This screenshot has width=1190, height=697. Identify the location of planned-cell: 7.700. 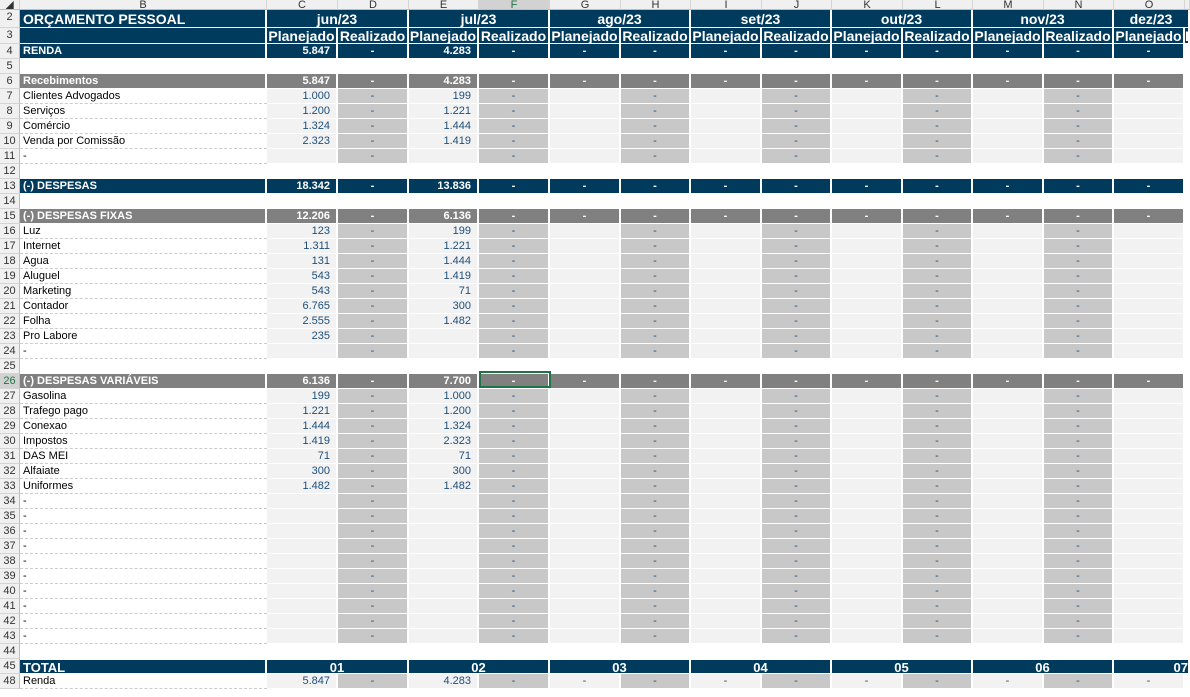
(444, 381).